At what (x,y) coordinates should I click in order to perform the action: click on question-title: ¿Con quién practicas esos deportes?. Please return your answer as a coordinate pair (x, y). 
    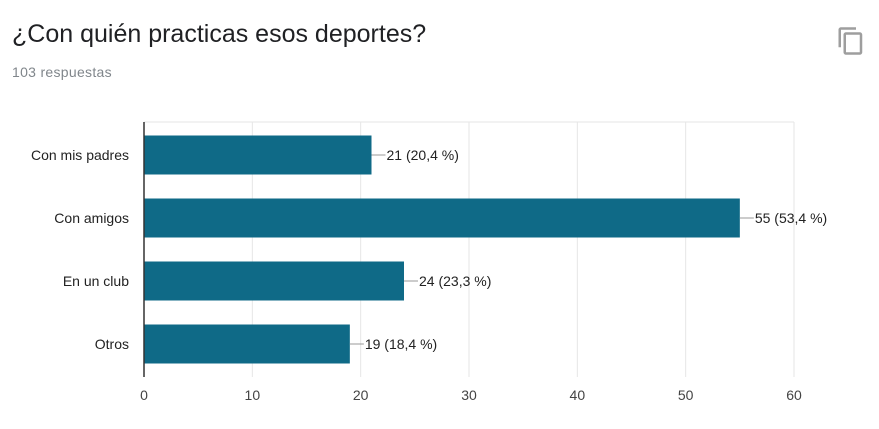
    Looking at the image, I should click on (219, 34).